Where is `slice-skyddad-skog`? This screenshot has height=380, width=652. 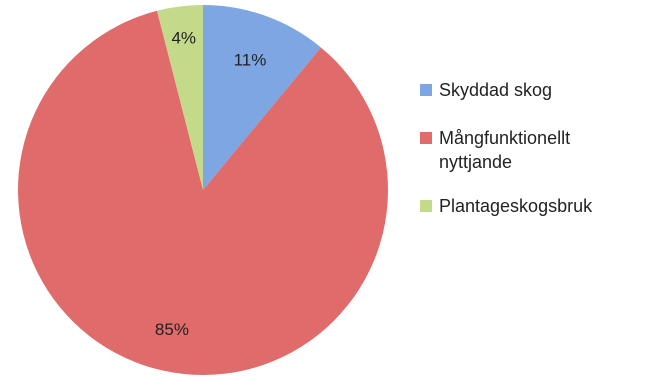
slice-skyddad-skog is located at coordinates (262, 97).